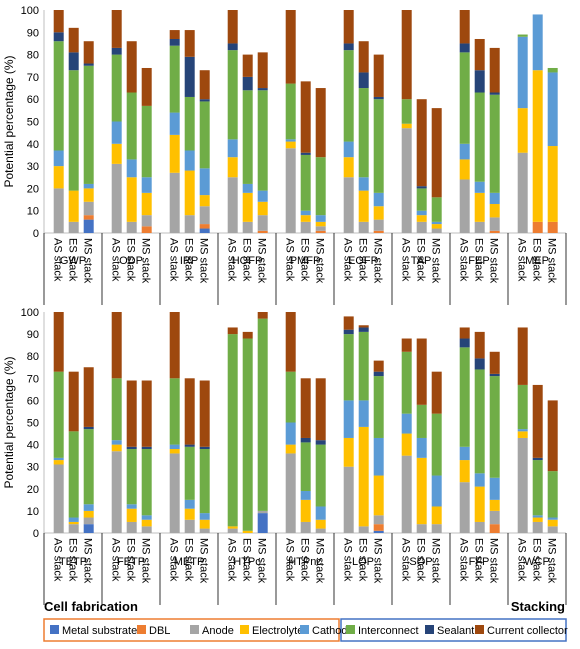 The image size is (580, 649). What do you see at coordinates (537, 516) in the screenshot?
I see `bar-segment-wcp-es-stack-cathode` at bounding box center [537, 516].